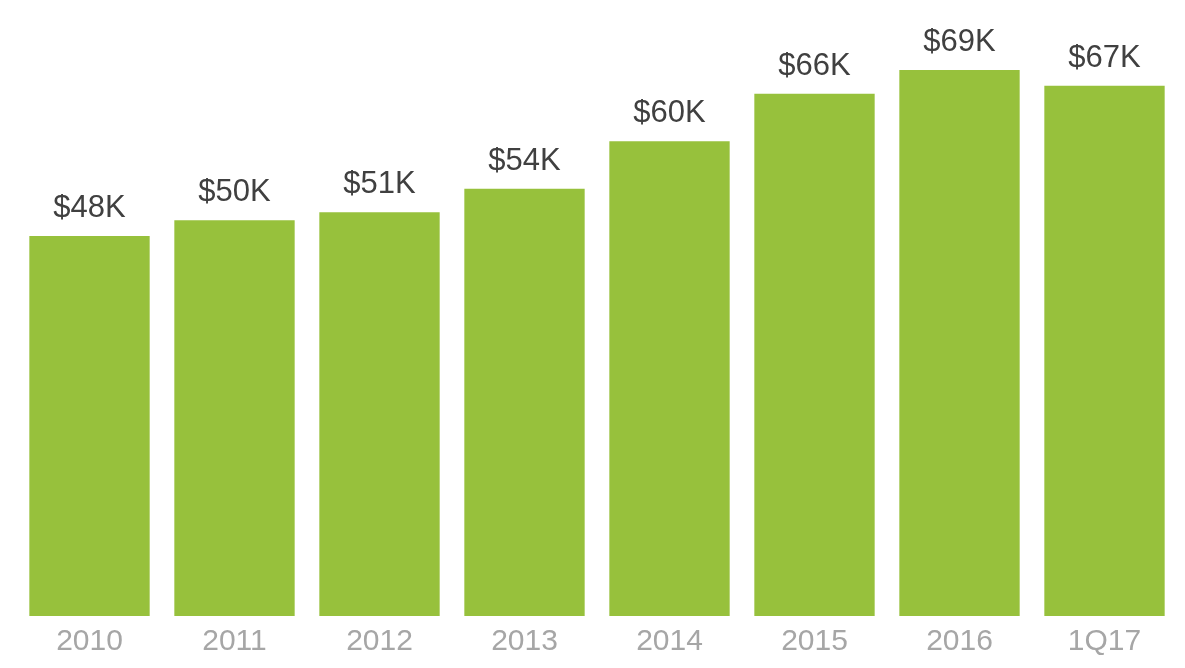 This screenshot has width=1185, height=668. What do you see at coordinates (815, 64) in the screenshot?
I see `data-label: $66K` at bounding box center [815, 64].